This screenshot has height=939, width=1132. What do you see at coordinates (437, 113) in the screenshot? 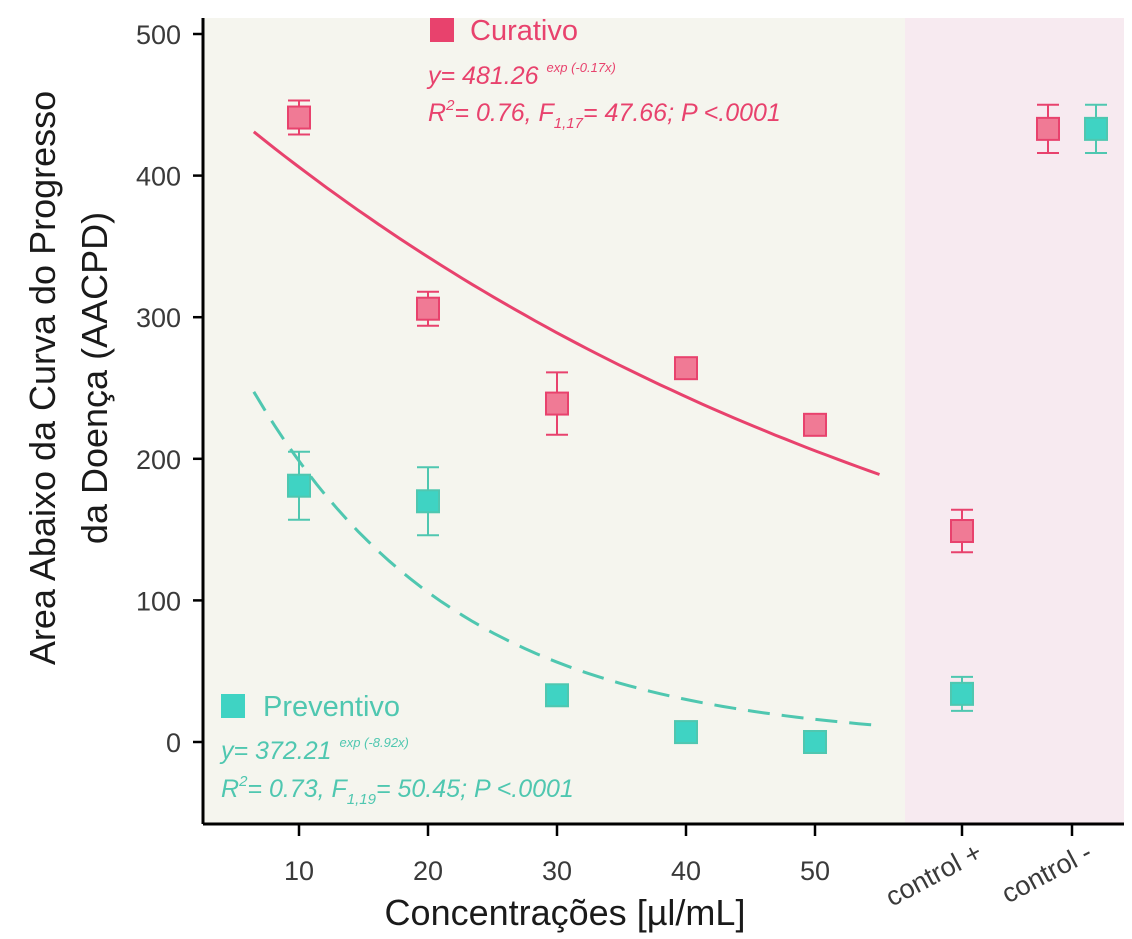
I see `curativo-r2: R` at bounding box center [437, 113].